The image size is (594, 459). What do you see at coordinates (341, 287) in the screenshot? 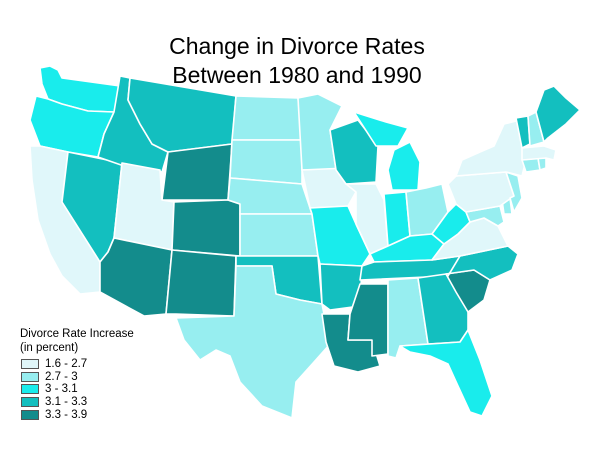
I see `state-ar` at bounding box center [341, 287].